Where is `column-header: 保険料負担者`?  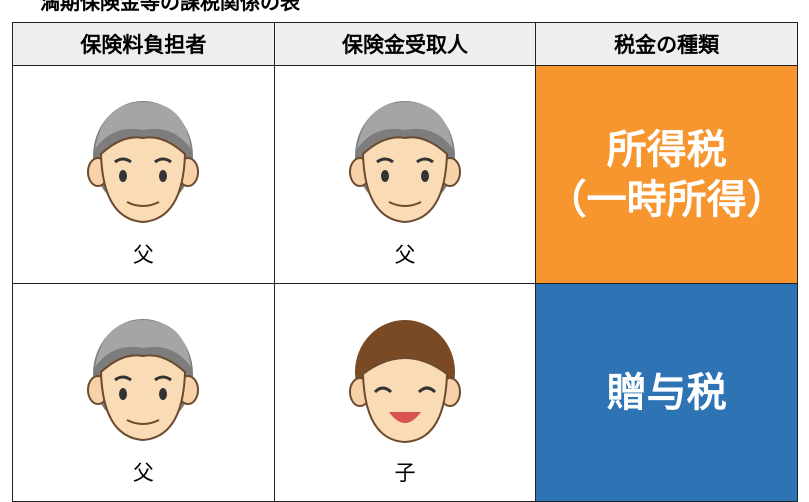
column-header: 保険料負担者 is located at coordinates (143, 44).